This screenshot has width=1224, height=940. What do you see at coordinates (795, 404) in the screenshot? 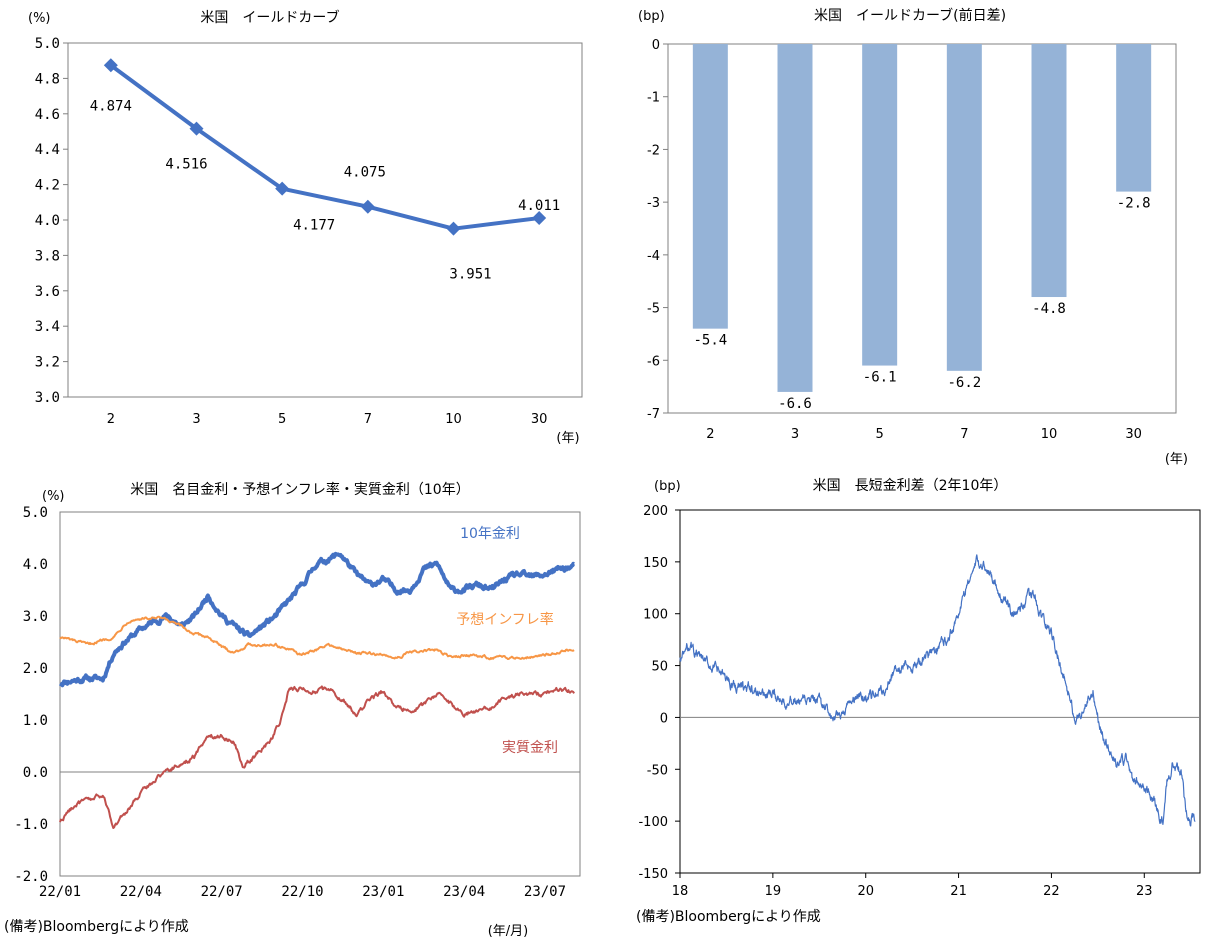
I see `data-label: -6.6` at bounding box center [795, 404].